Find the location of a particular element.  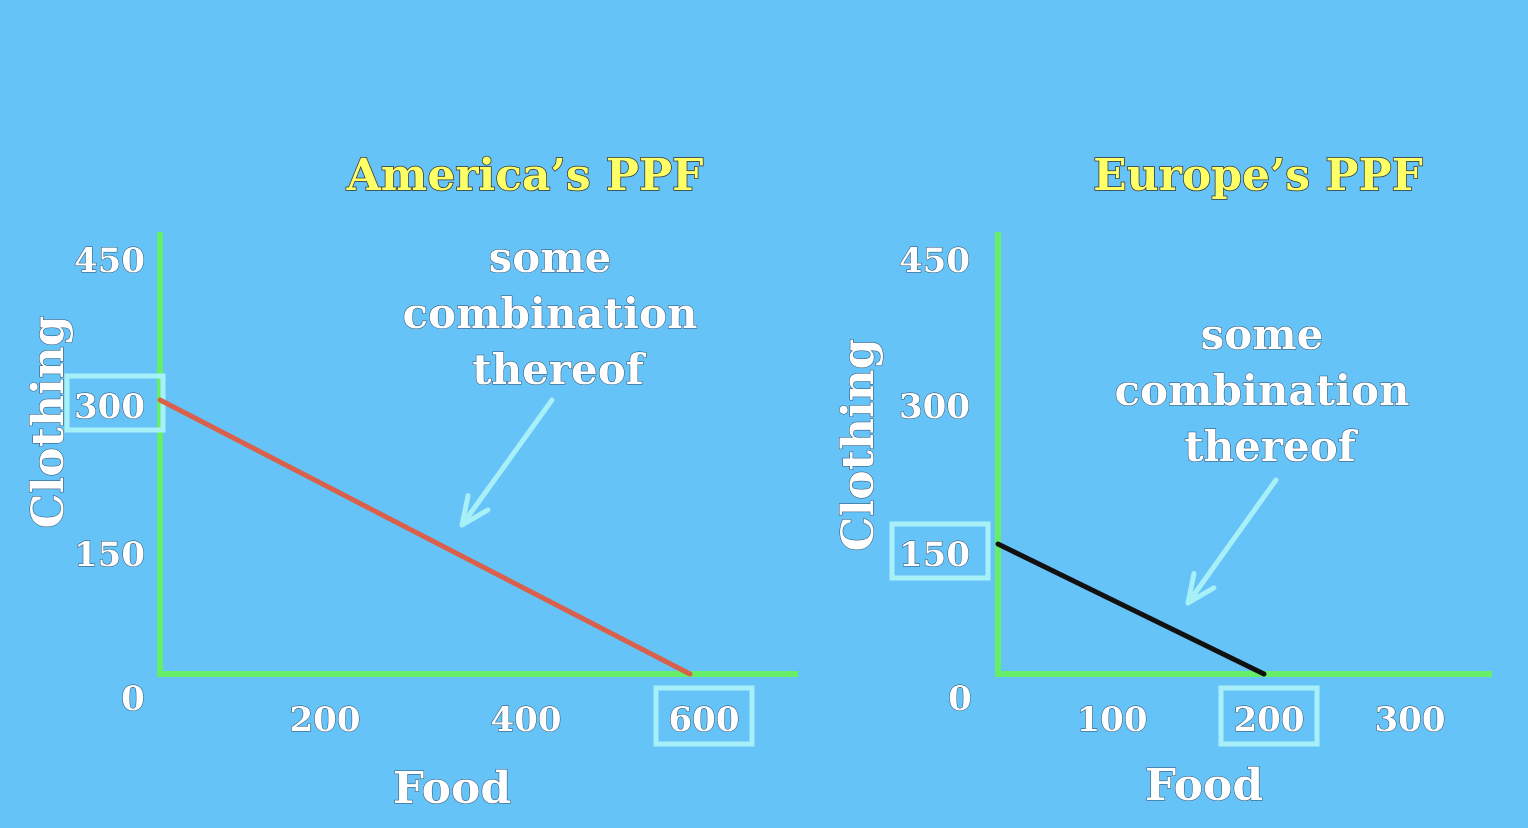

x-tick-label: 400 is located at coordinates (526, 720).